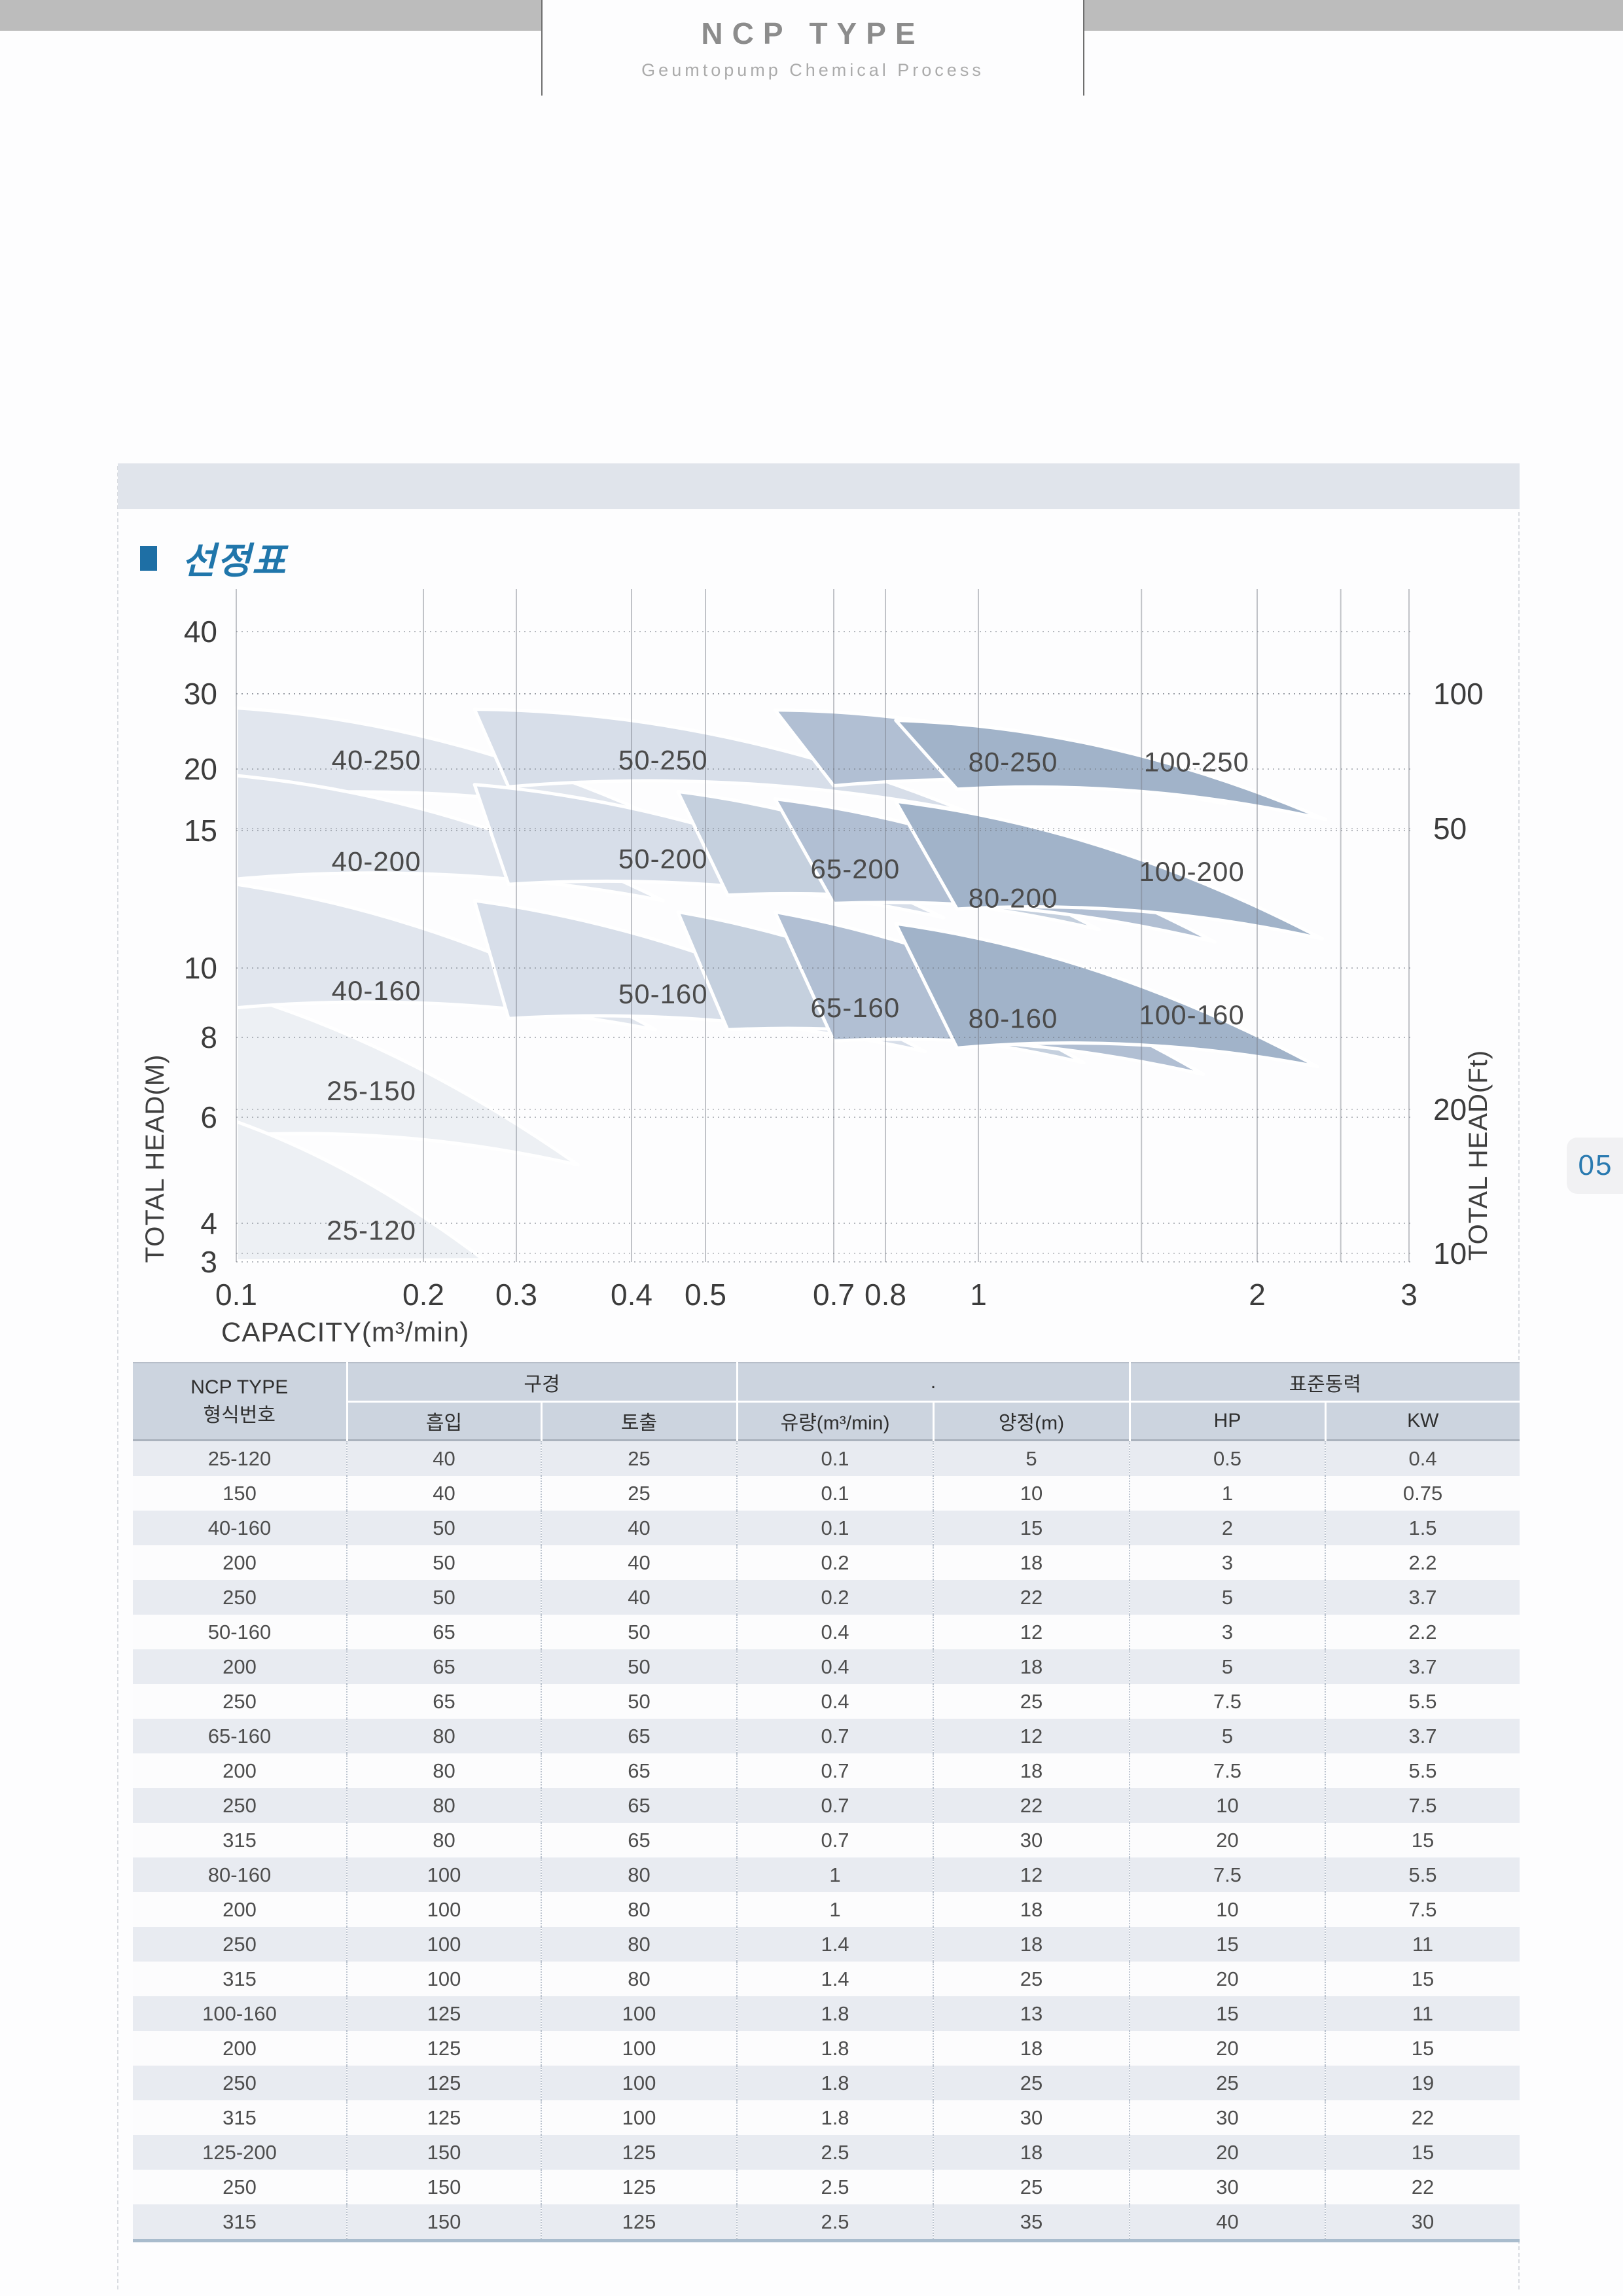 This screenshot has height=2296, width=1623. I want to click on cell-hp: 5, so click(1227, 1597).